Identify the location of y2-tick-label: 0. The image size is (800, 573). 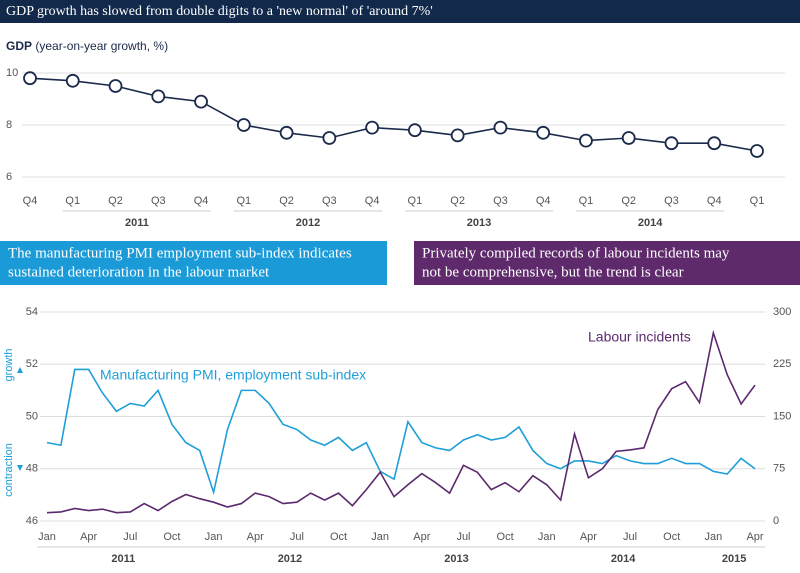
(776, 521).